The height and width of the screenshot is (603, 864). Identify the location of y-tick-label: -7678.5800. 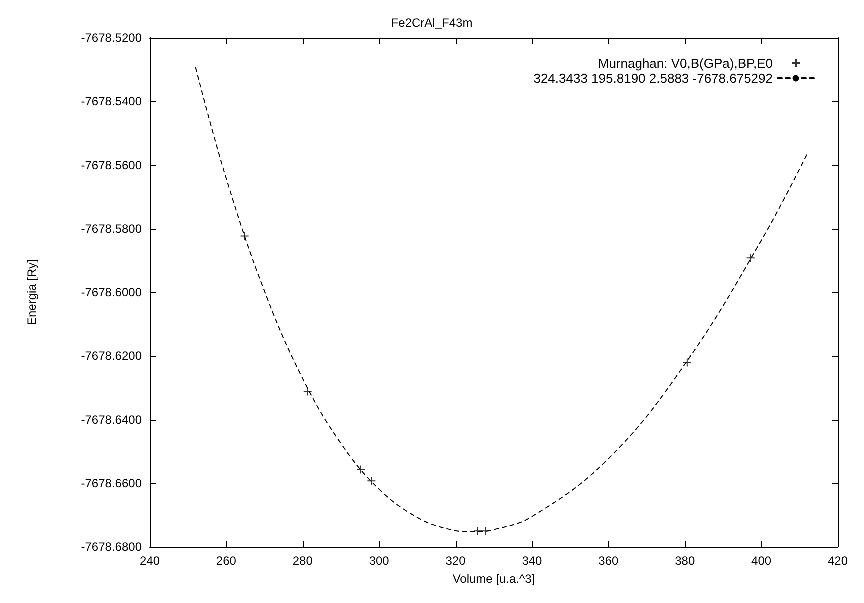
(111, 229).